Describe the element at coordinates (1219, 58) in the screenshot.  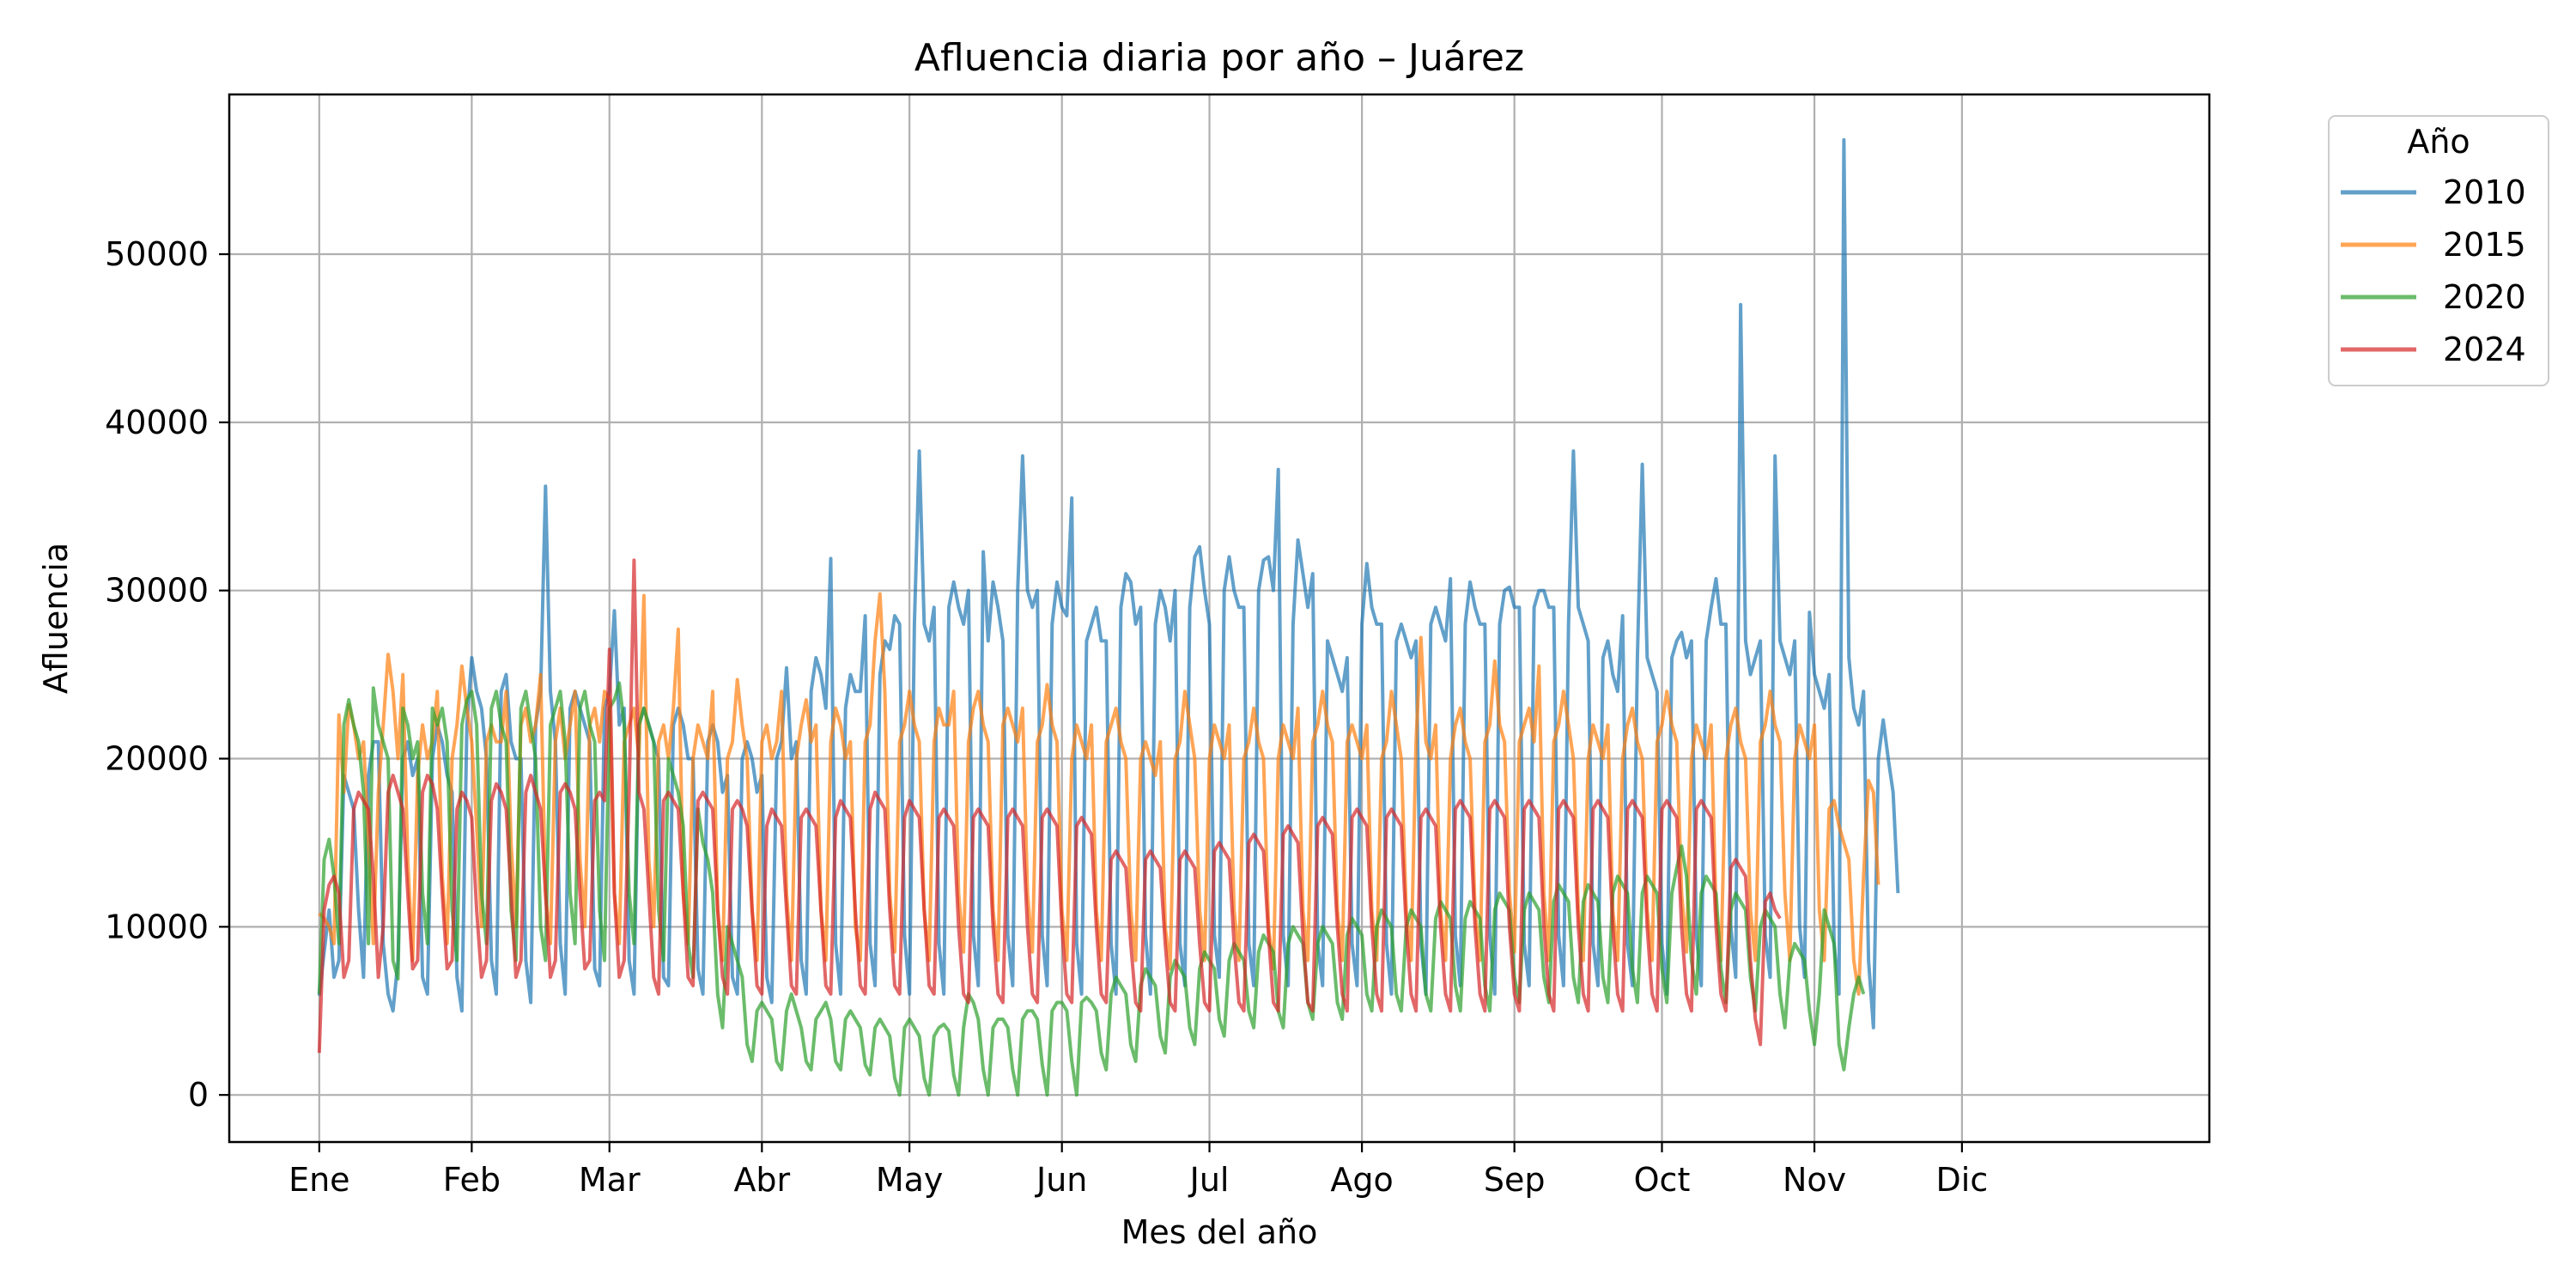
I see `chart-title: Afluencia diaria por año – Juárez` at that location.